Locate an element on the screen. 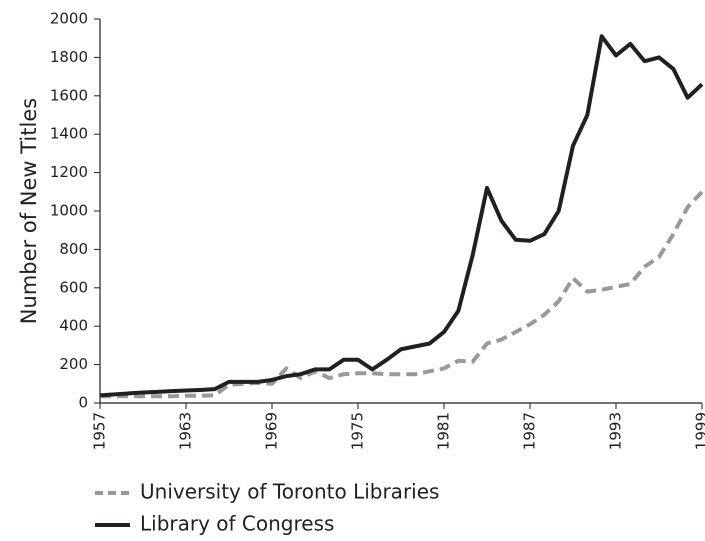  x-tick-label: 1969 is located at coordinates (272, 431).